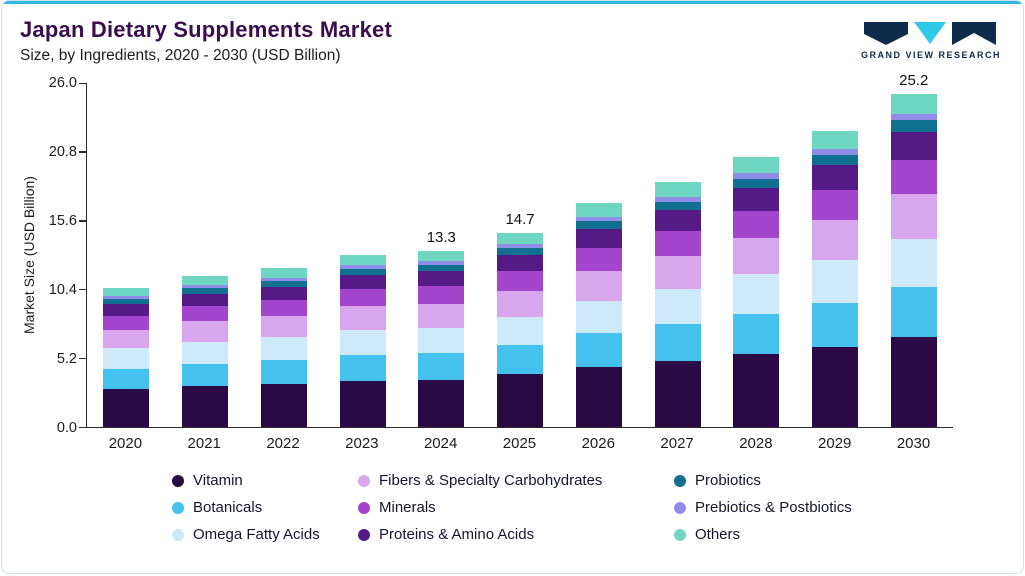 This screenshot has width=1025, height=576. What do you see at coordinates (283, 255) in the screenshot?
I see `bar-column-2022` at bounding box center [283, 255].